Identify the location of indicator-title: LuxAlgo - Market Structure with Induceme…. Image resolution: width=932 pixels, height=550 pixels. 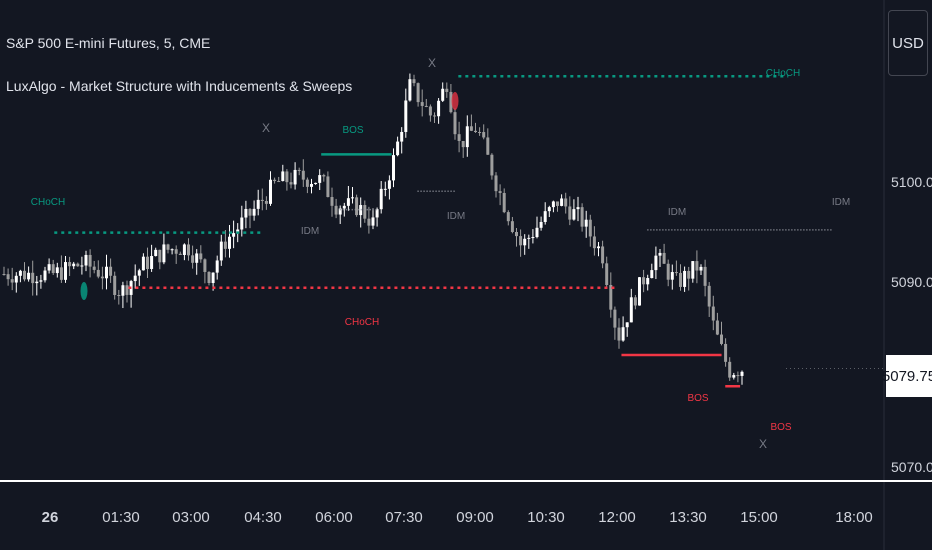
(179, 86).